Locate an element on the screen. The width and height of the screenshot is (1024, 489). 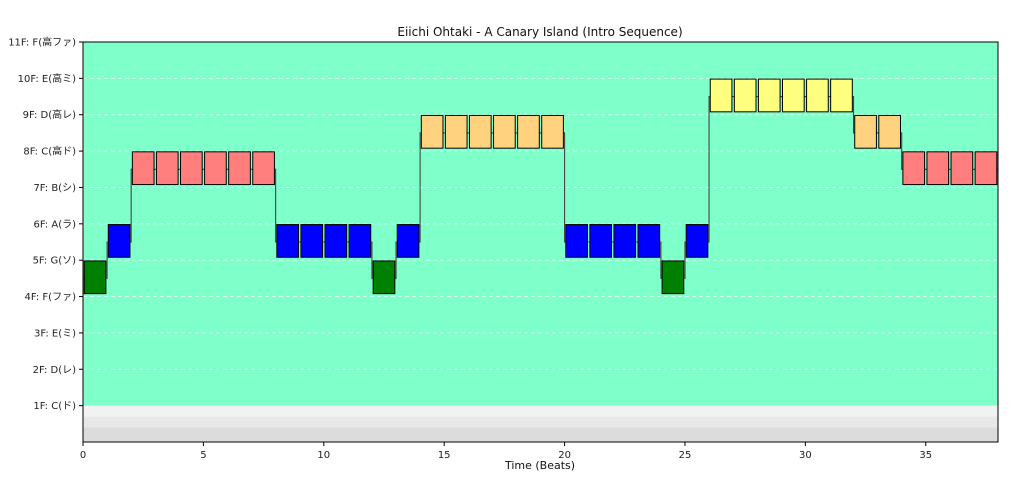
x-tick-label-4: 15 is located at coordinates (444, 455).